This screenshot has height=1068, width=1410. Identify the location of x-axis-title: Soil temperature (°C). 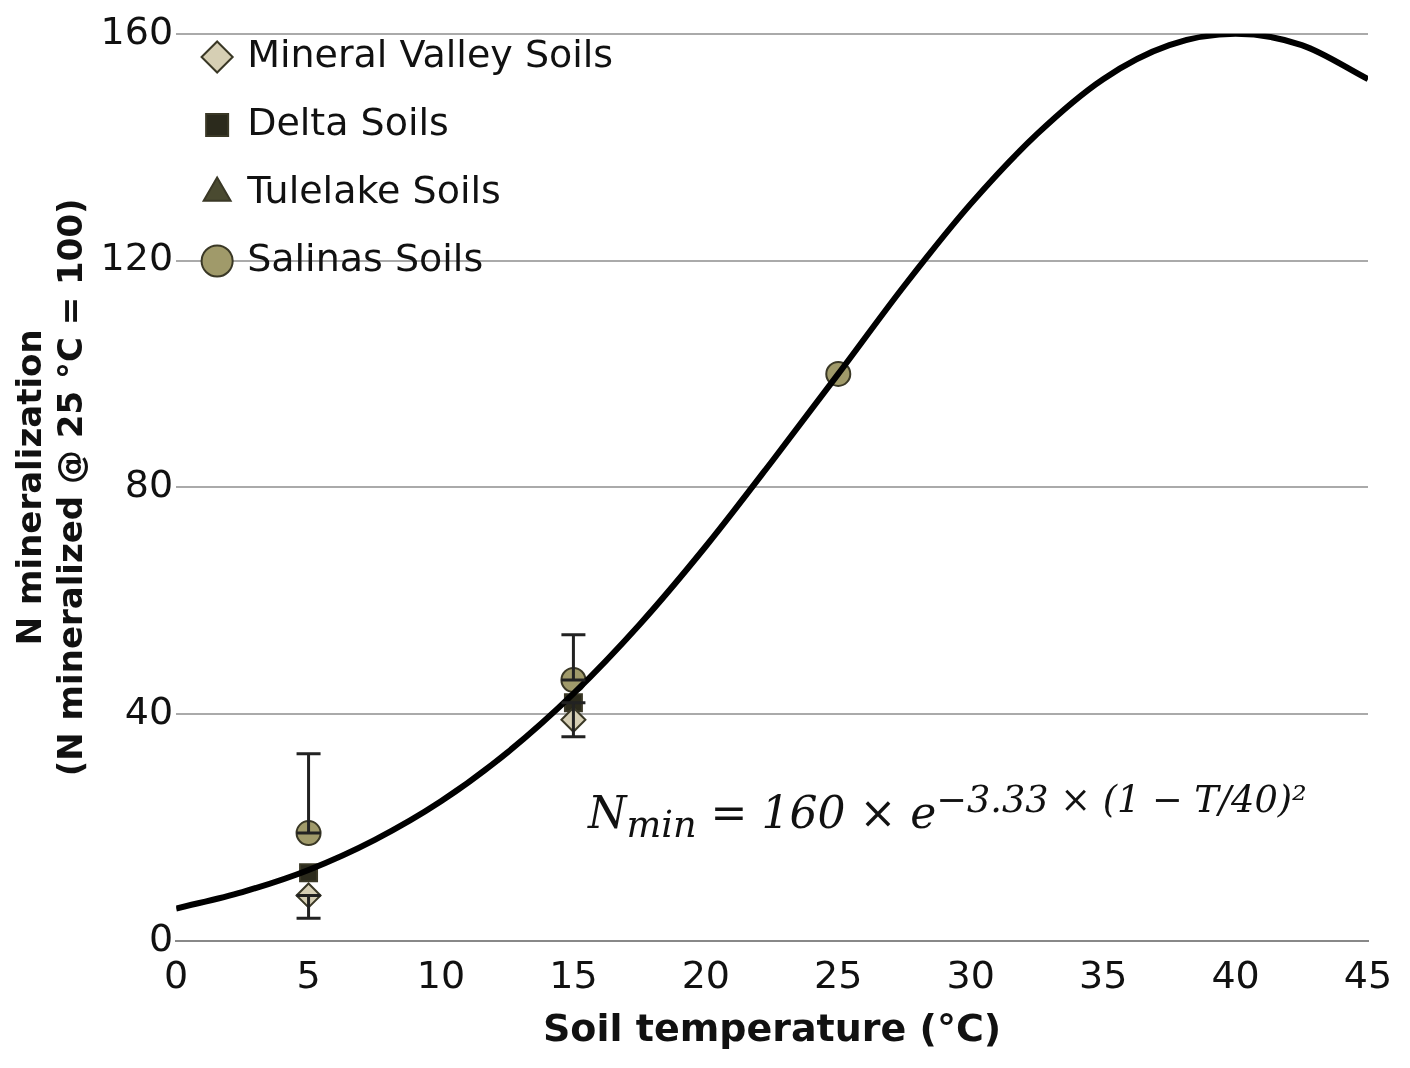
(772, 1028).